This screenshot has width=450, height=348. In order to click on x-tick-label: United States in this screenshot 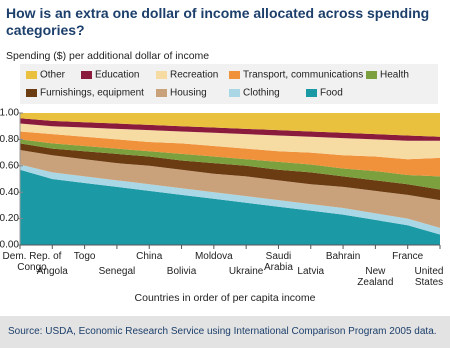, I will do `click(429, 277)`.